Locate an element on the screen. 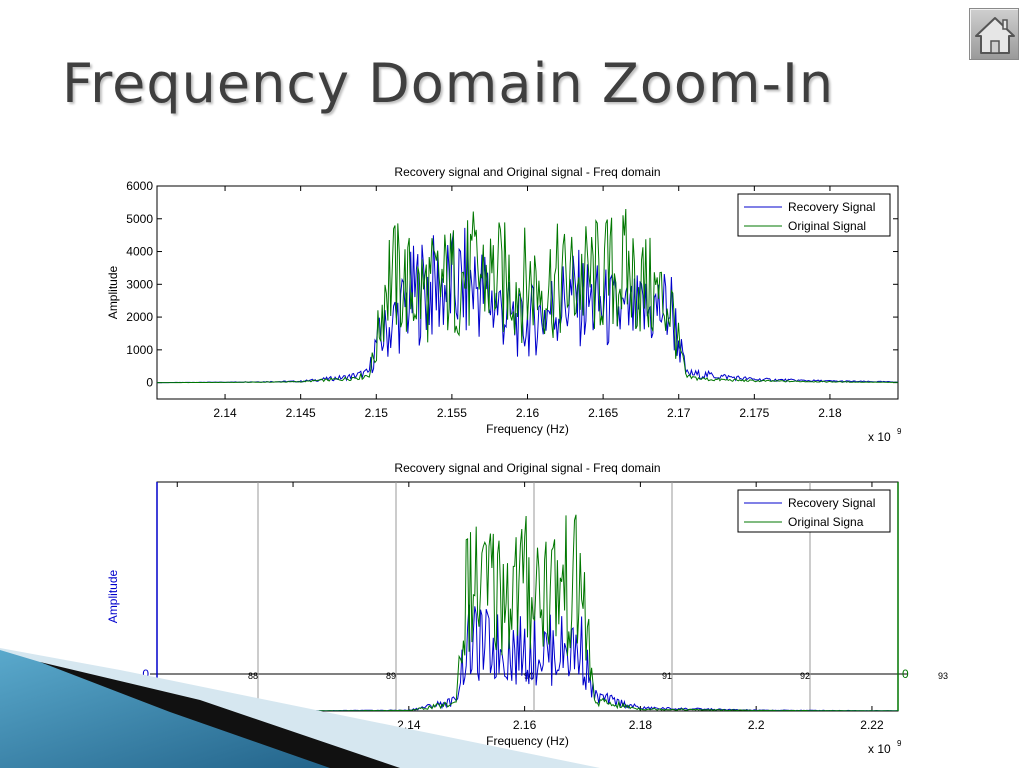 The width and height of the screenshot is (1024, 768). y-tick-label: 2000 is located at coordinates (139, 317).